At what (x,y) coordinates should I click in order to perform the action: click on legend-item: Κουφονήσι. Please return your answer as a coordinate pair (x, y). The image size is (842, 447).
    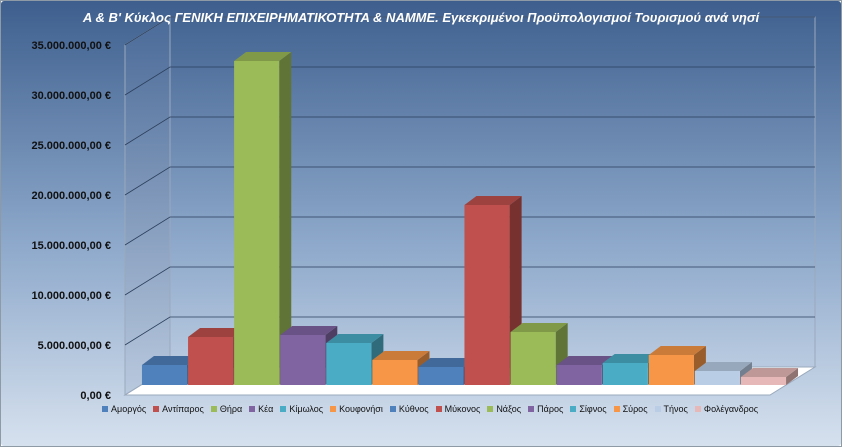
    Looking at the image, I should click on (356, 409).